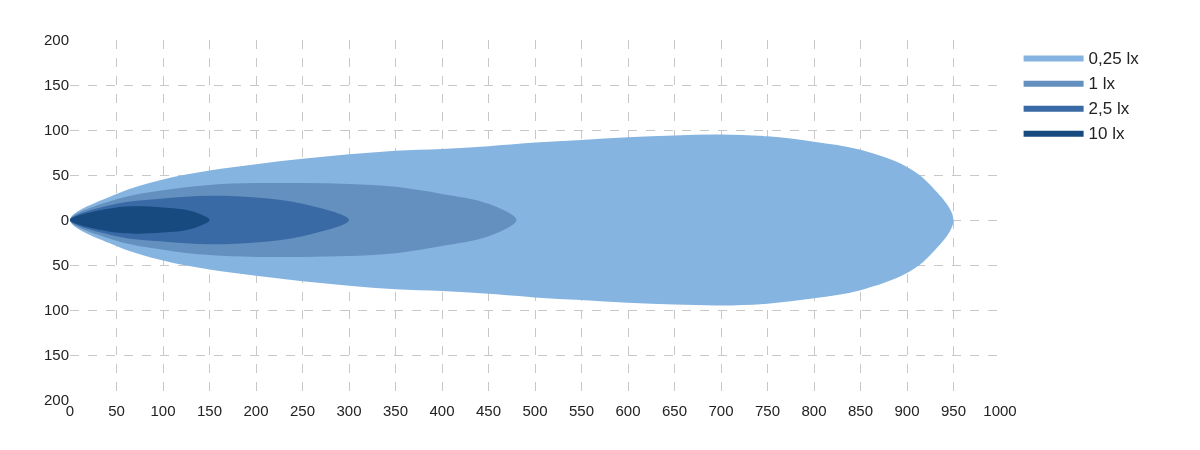  What do you see at coordinates (1102, 84) in the screenshot?
I see `legend-label: 1 lx` at bounding box center [1102, 84].